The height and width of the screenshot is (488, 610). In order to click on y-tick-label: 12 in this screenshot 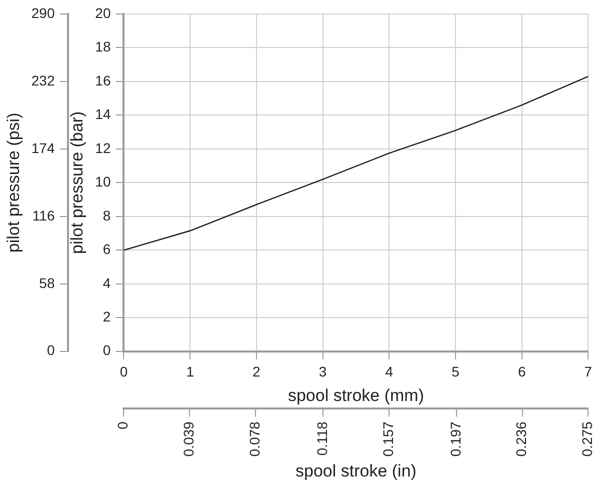, I will do `click(103, 148)`.